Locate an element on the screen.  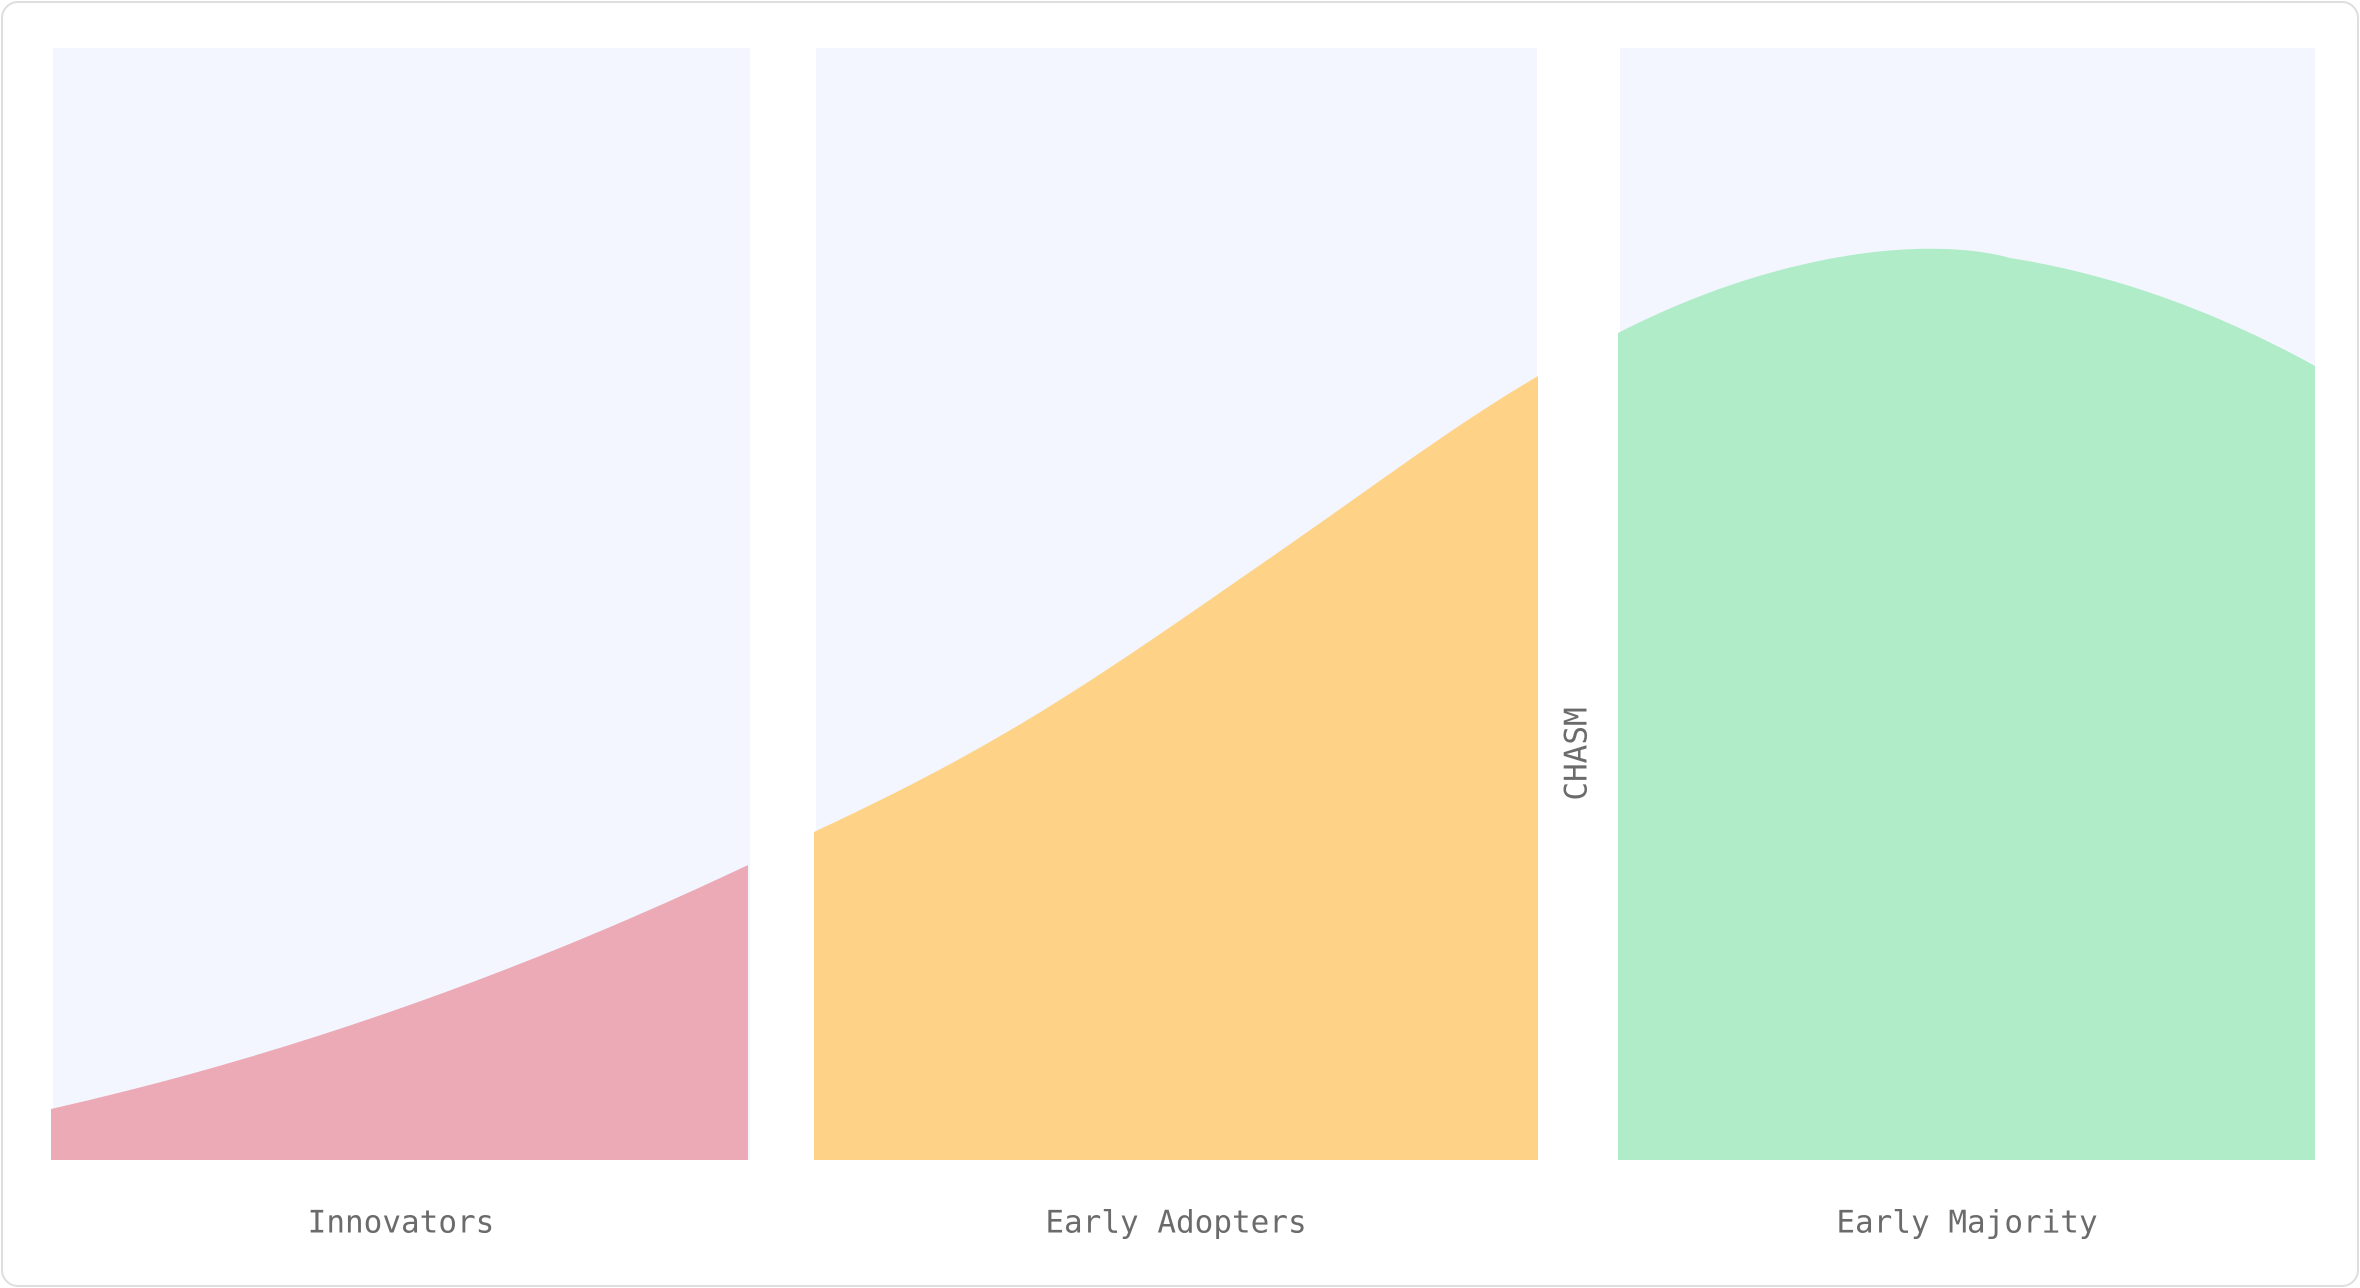
segment-label: Early Majority is located at coordinates (1966, 1223).